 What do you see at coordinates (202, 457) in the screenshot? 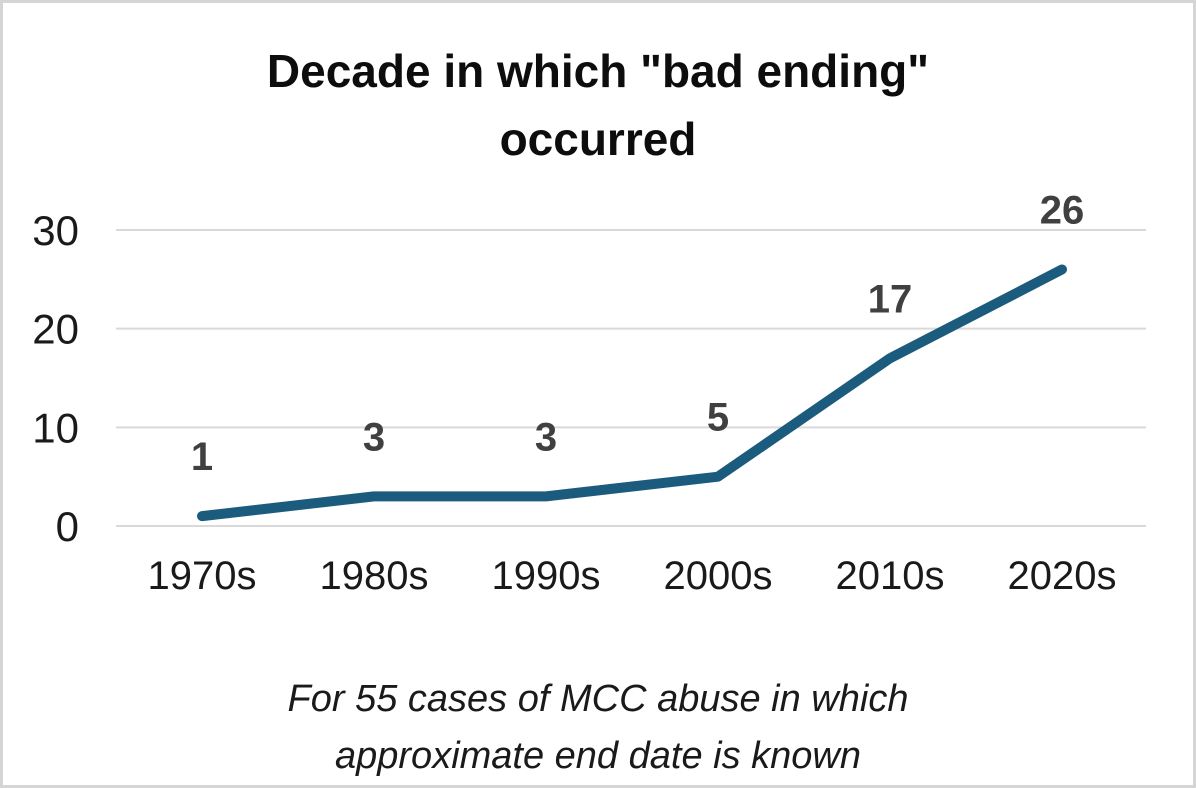
I see `data-label: 1` at bounding box center [202, 457].